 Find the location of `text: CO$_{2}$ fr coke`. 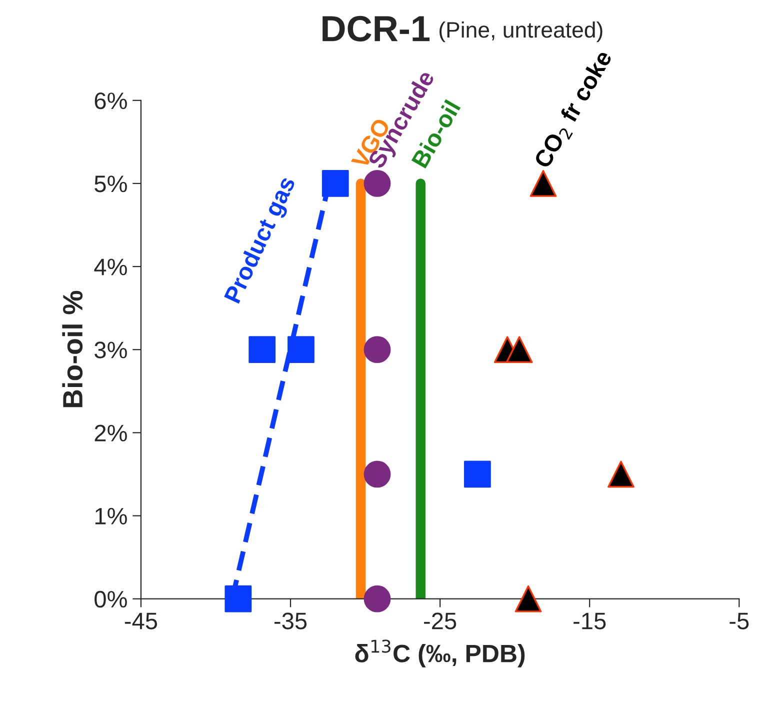

text: CO$_{2}$ fr coke is located at coordinates (574, 109).